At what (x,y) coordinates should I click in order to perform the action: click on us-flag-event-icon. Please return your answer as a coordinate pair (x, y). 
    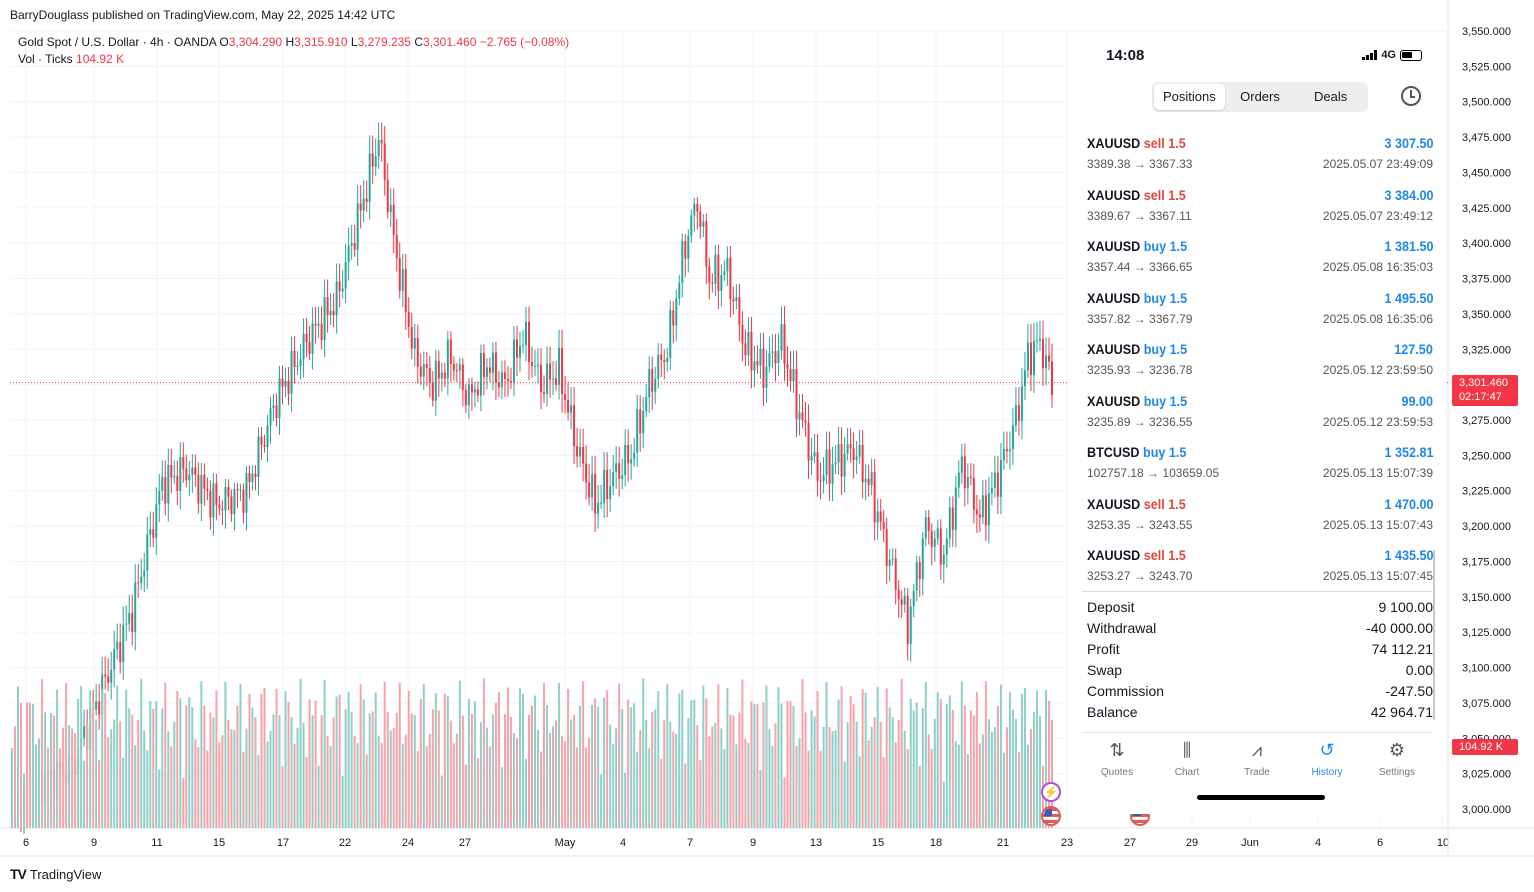
    Looking at the image, I should click on (1051, 816).